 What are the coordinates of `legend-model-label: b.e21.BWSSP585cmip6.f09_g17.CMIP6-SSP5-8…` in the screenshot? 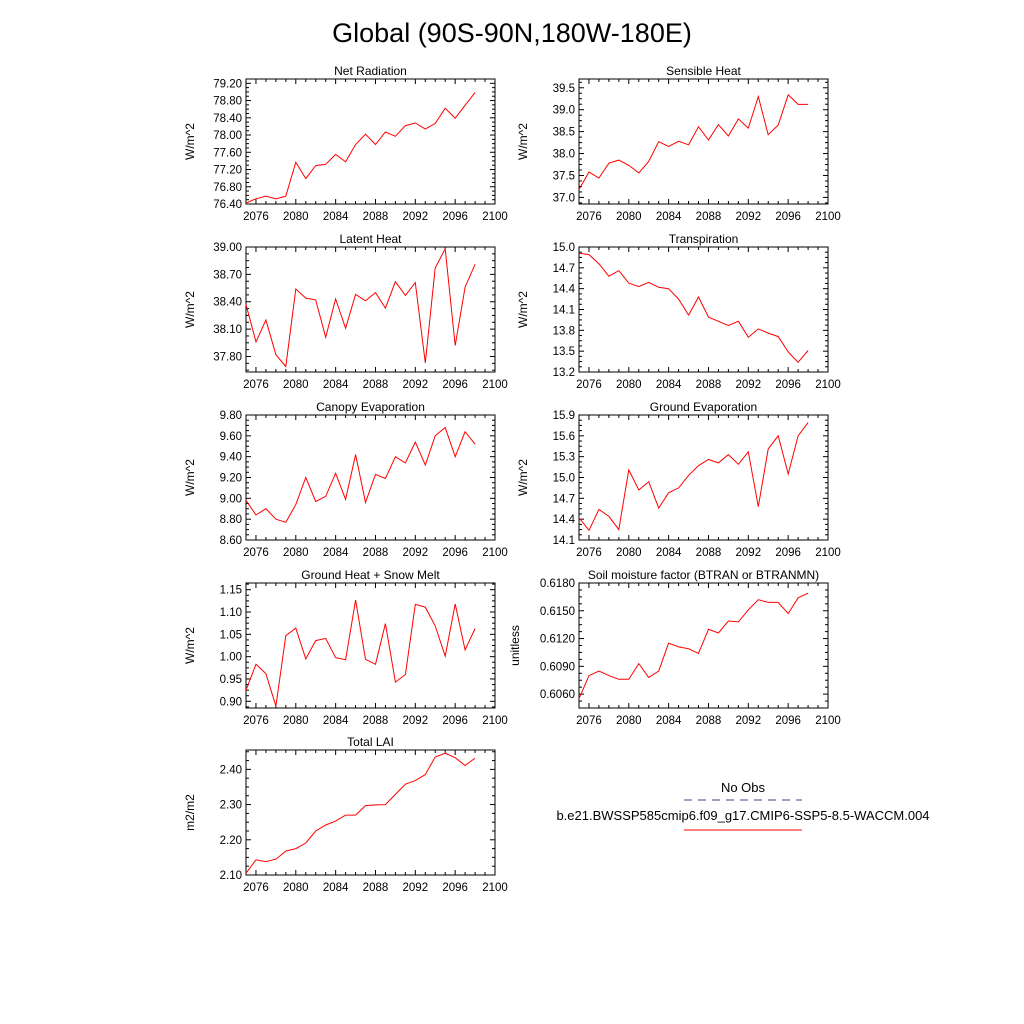 It's located at (742, 815).